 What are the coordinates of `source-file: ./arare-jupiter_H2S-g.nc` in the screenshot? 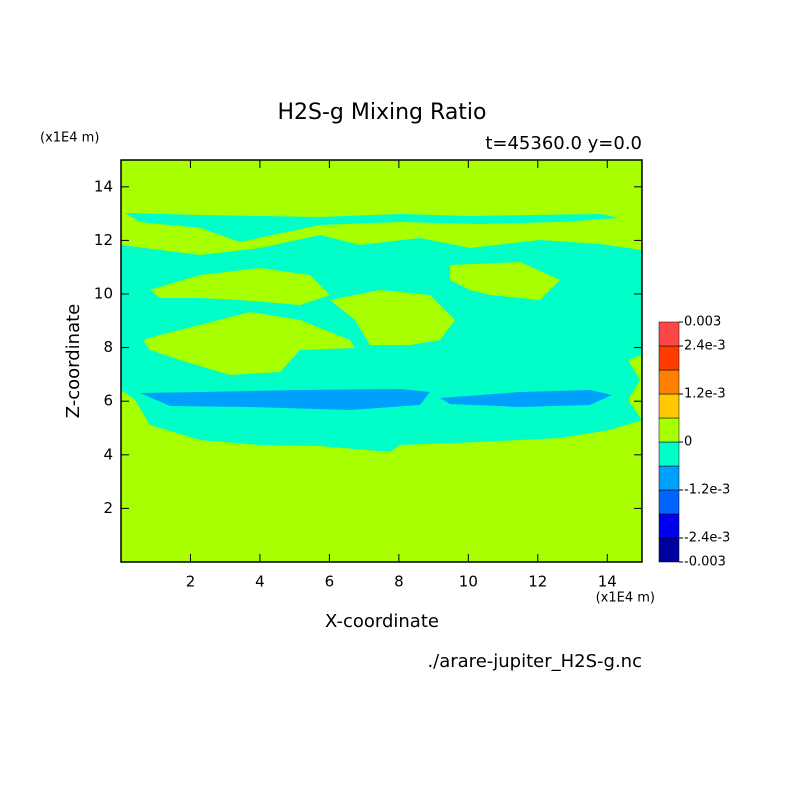 It's located at (534, 661).